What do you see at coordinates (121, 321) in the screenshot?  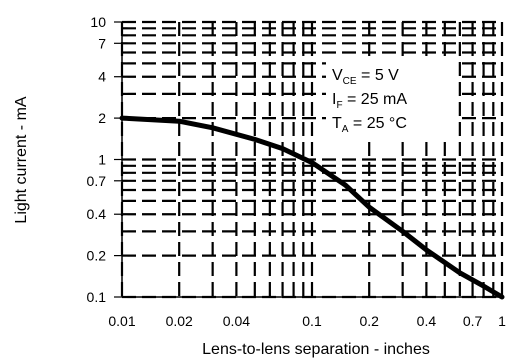 I see `x-tick-label: 0.01` at bounding box center [121, 321].